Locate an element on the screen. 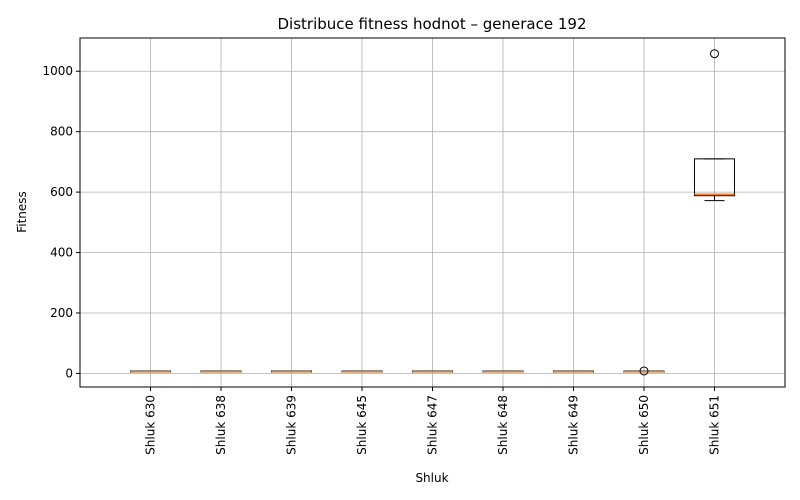 The image size is (800, 500). chart-title: Distribuce fitness hodnot – generace 192 is located at coordinates (431, 24).